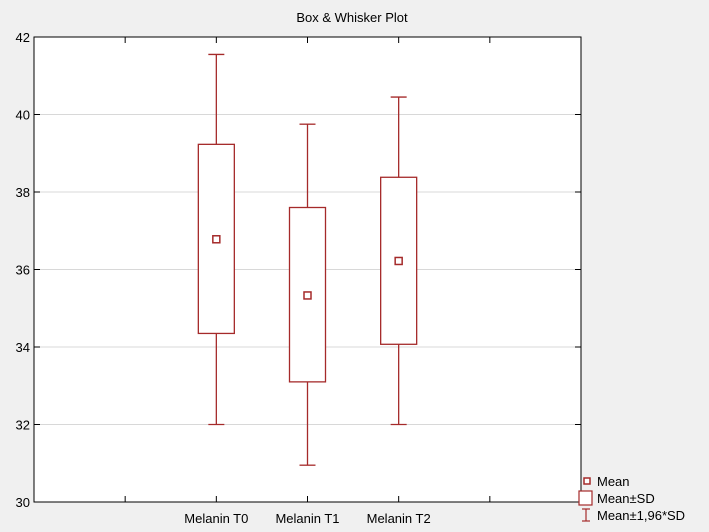 This screenshot has width=709, height=532. Describe the element at coordinates (23, 270) in the screenshot. I see `y-tick-label: 36` at that location.